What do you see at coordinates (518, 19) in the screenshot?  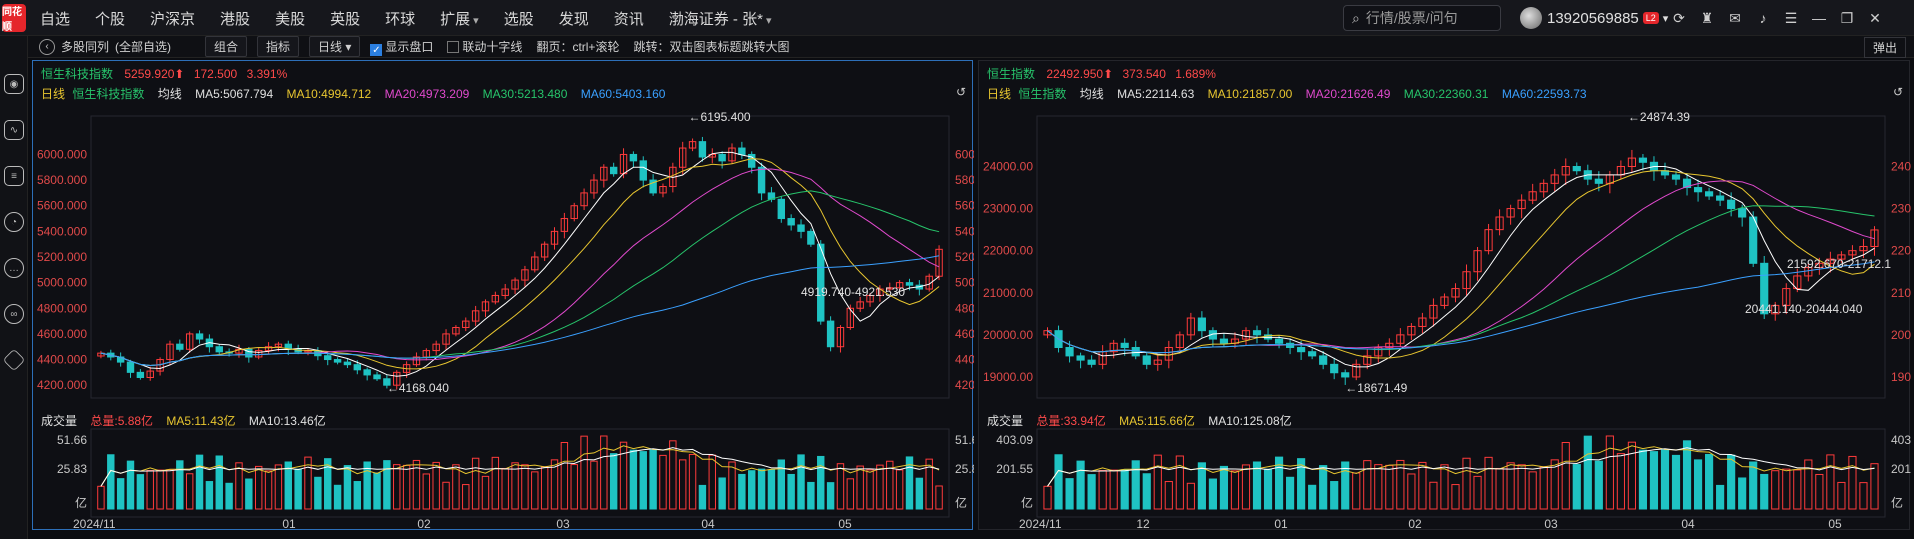 I see `menu-item-screener: 选股` at bounding box center [518, 19].